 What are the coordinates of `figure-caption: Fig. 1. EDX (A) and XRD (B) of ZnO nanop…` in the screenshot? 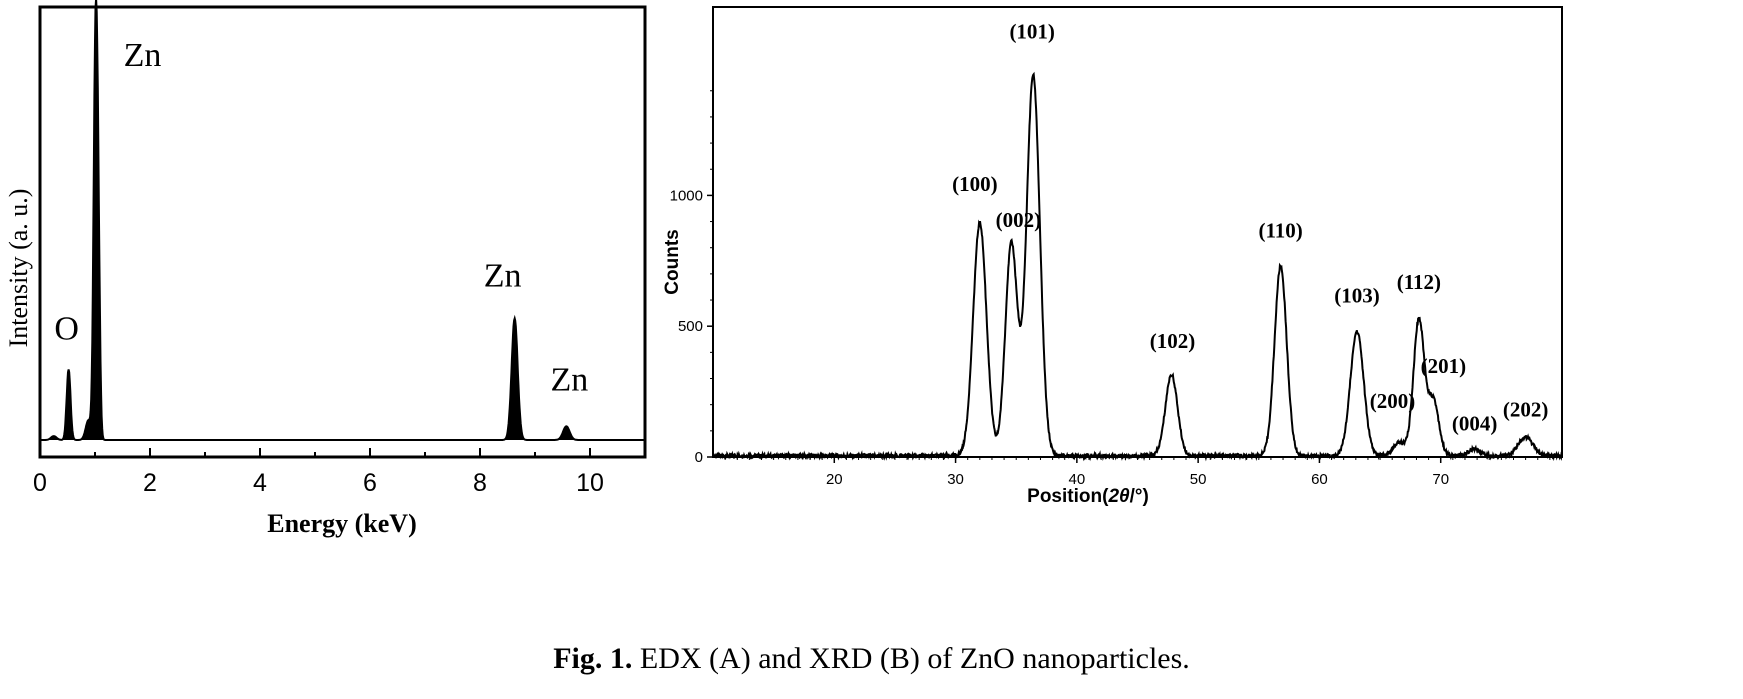 It's located at (871, 659).